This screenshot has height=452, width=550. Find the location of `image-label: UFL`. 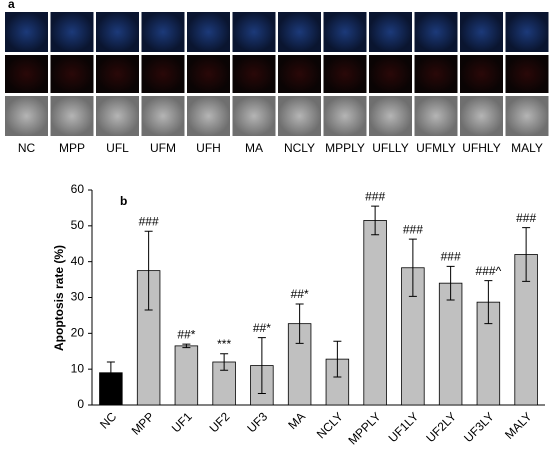

image-label: UFL is located at coordinates (117, 148).